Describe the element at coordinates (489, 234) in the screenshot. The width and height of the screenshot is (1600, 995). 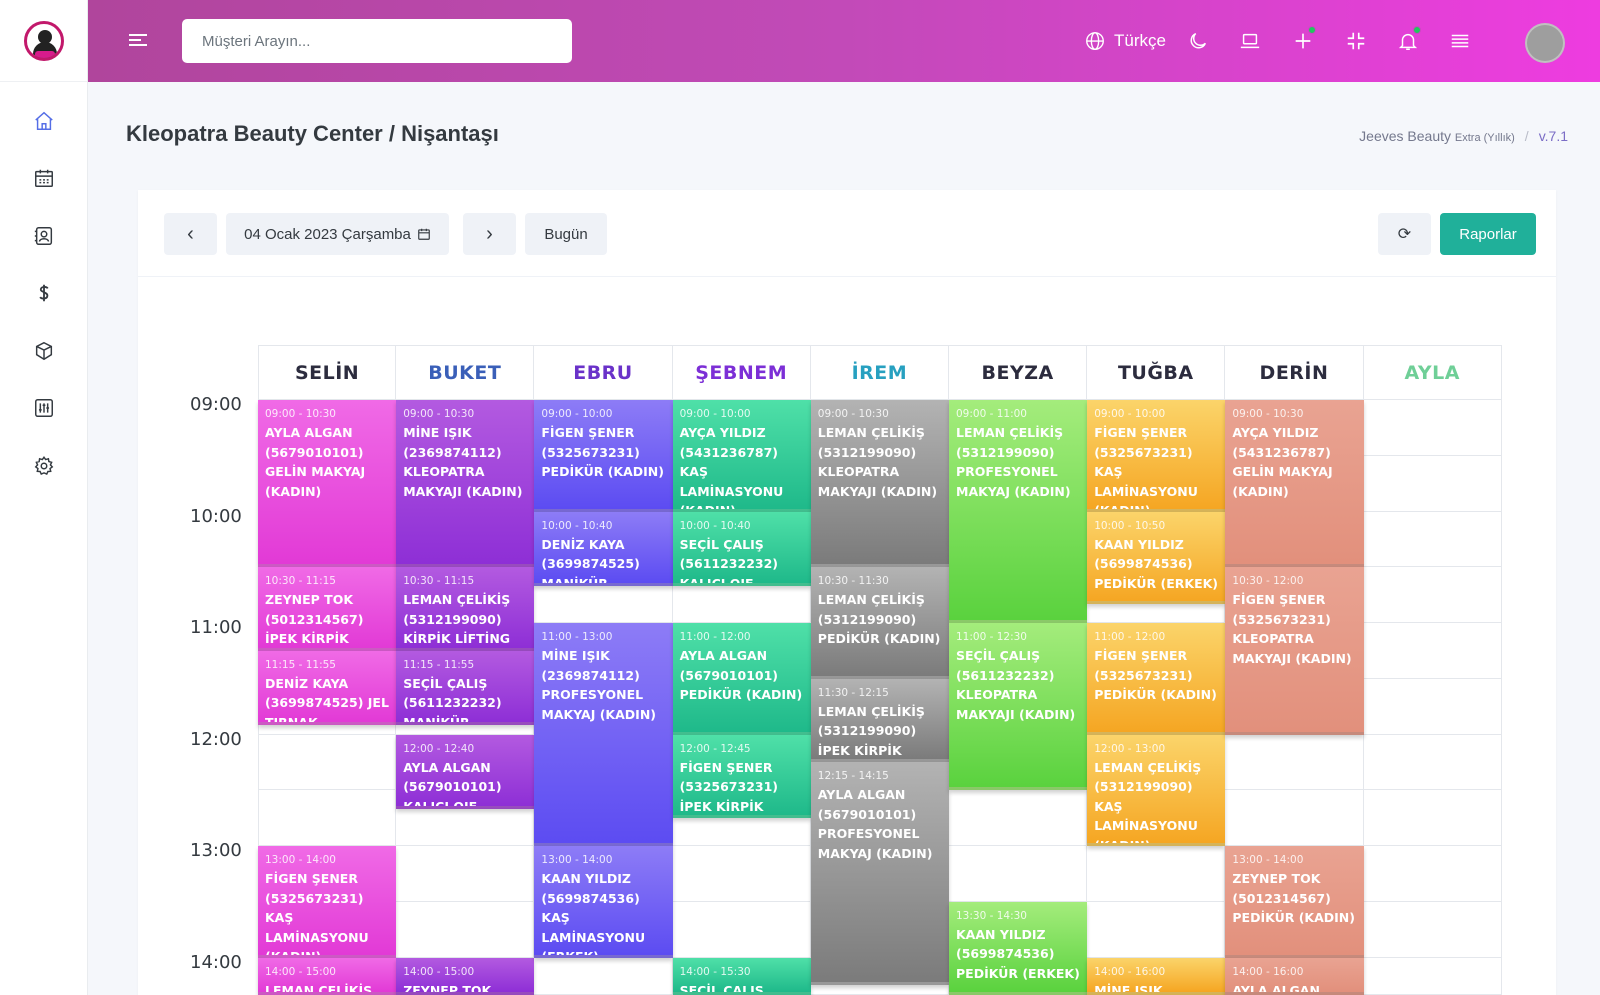
I see `next-day-button: ›` at that location.